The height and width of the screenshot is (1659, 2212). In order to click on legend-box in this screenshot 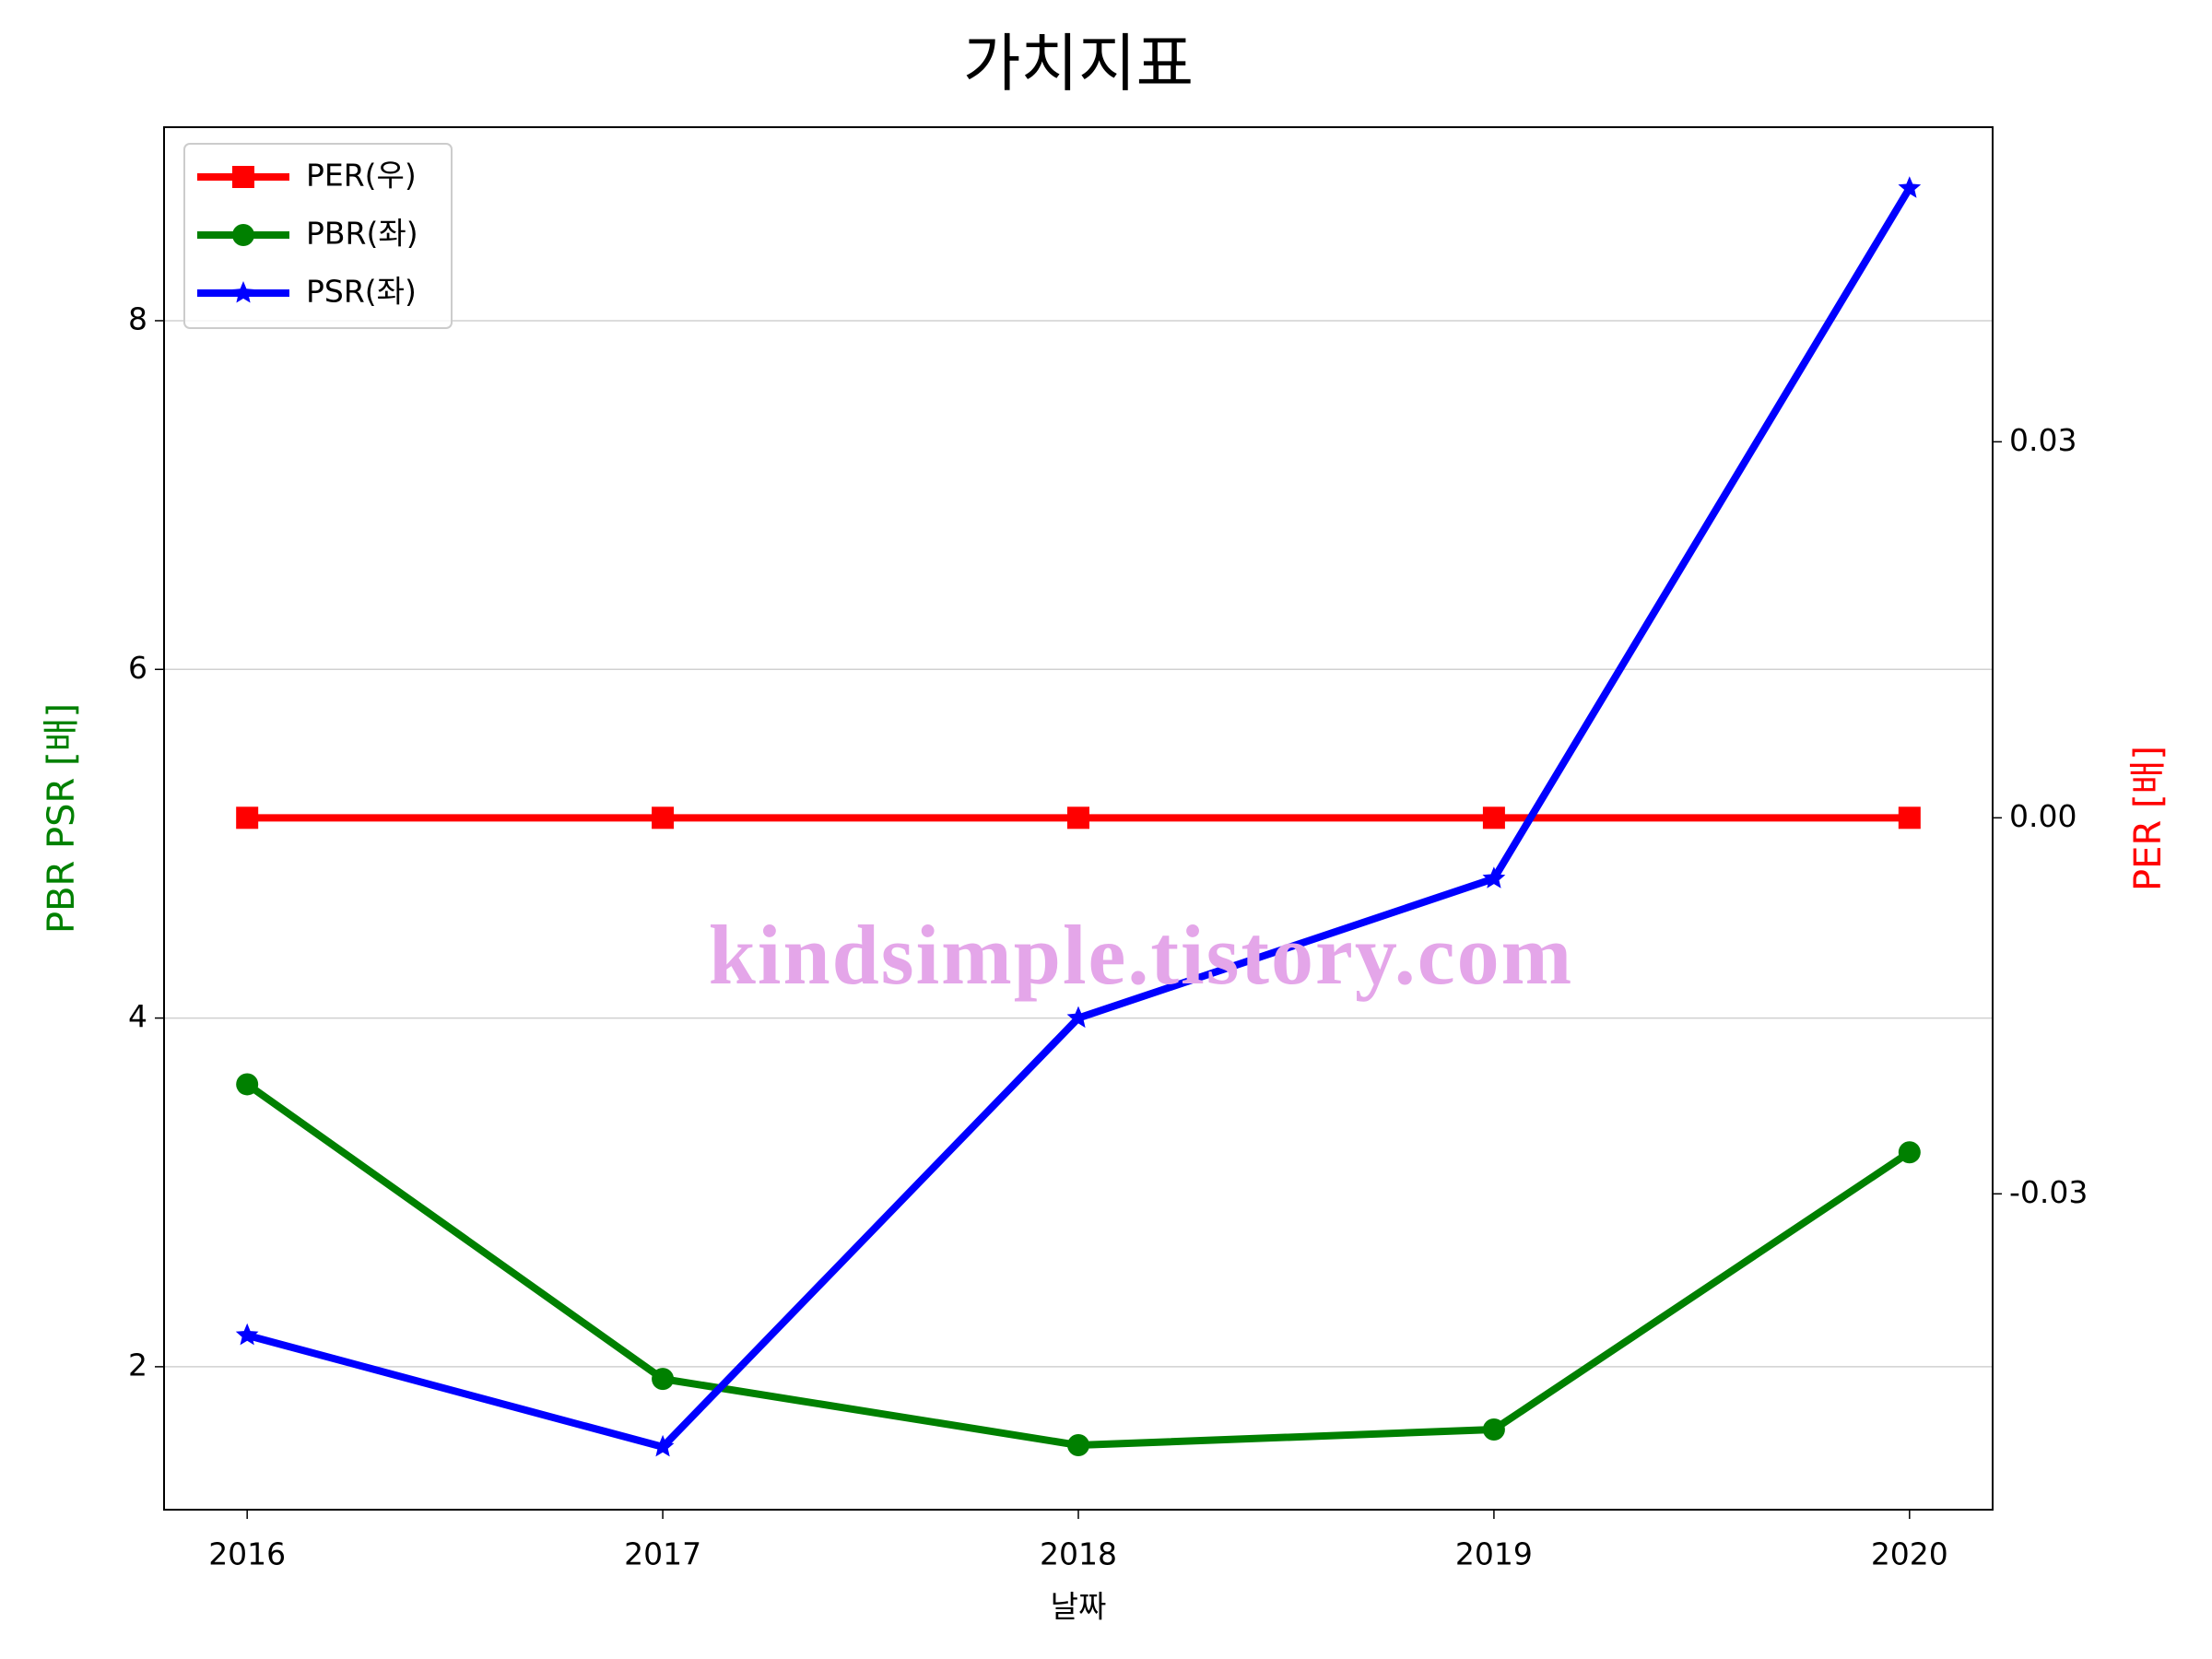, I will do `click(318, 236)`.